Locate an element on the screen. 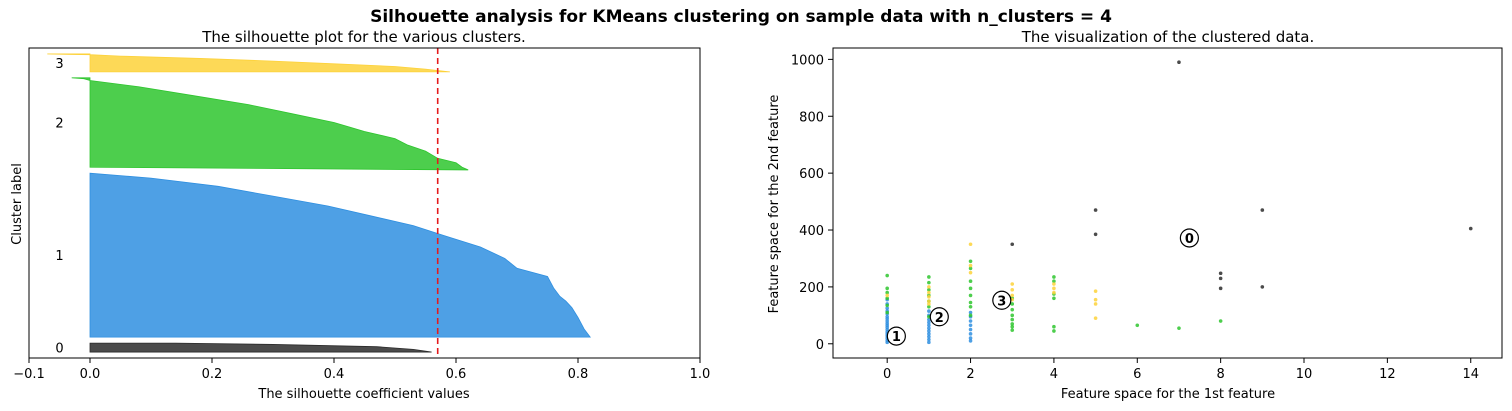 Image resolution: width=1512 pixels, height=411 pixels. cluster-center-label-3: 3 is located at coordinates (1001, 301).